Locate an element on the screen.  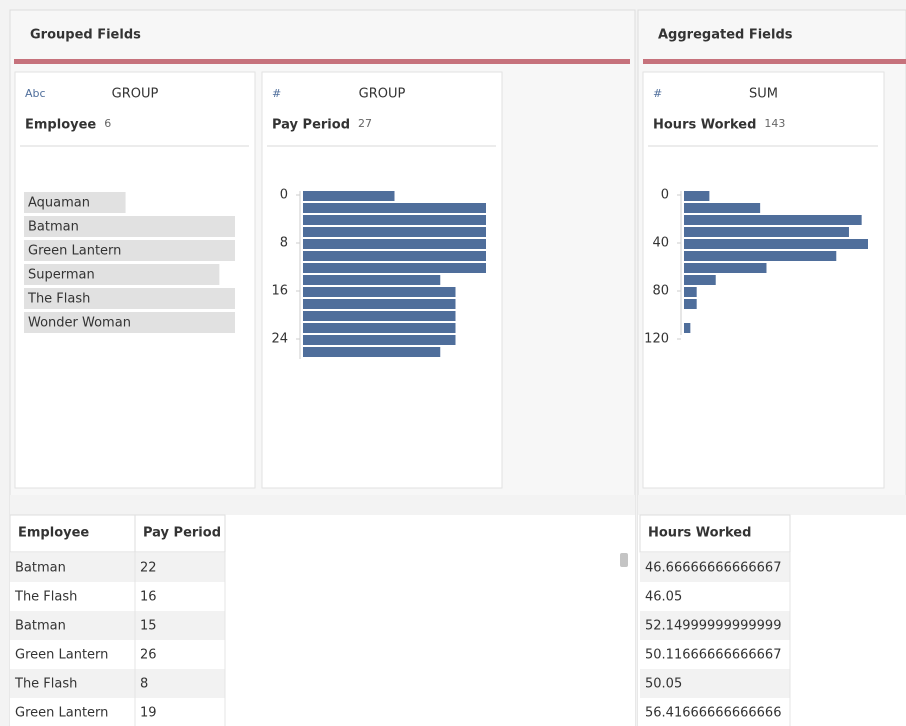
tick-label: 16 is located at coordinates (279, 291).